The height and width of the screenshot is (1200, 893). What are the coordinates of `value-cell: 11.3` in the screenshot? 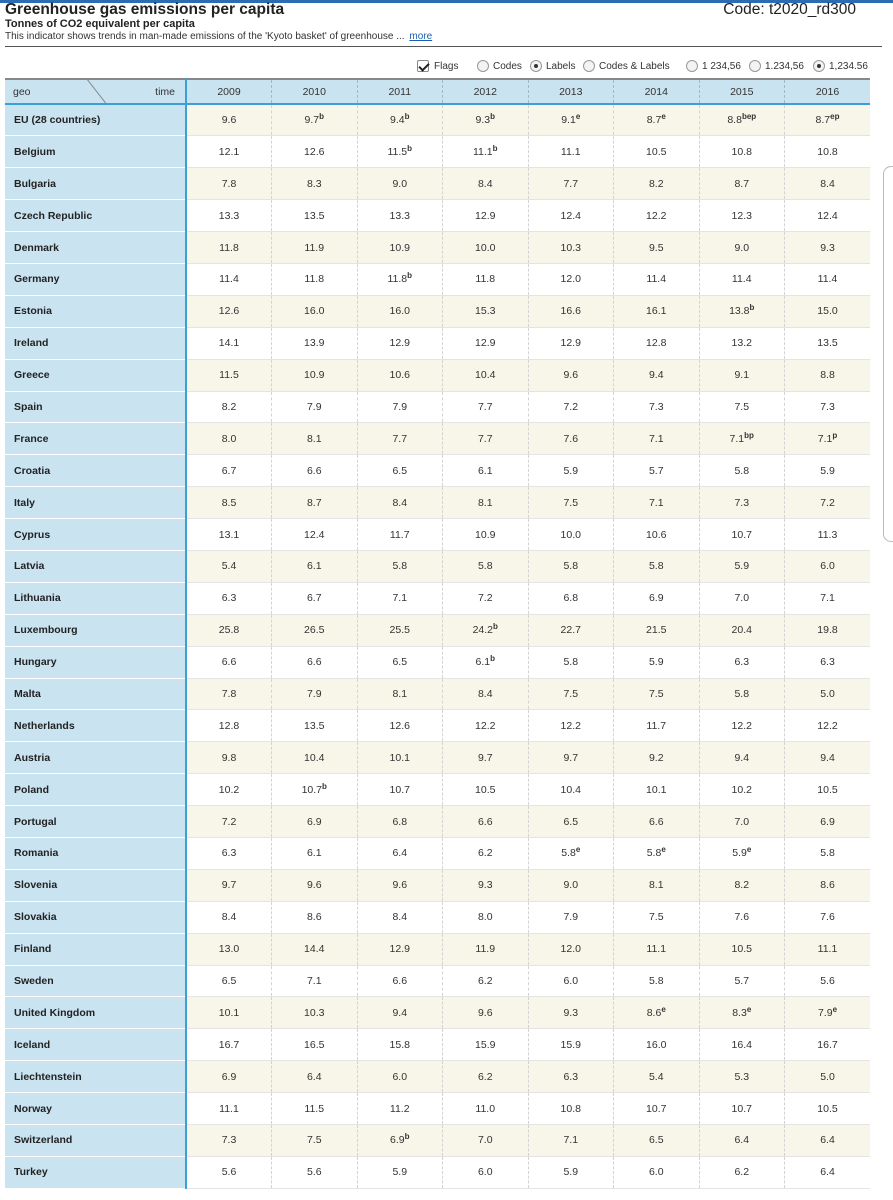 It's located at (827, 534).